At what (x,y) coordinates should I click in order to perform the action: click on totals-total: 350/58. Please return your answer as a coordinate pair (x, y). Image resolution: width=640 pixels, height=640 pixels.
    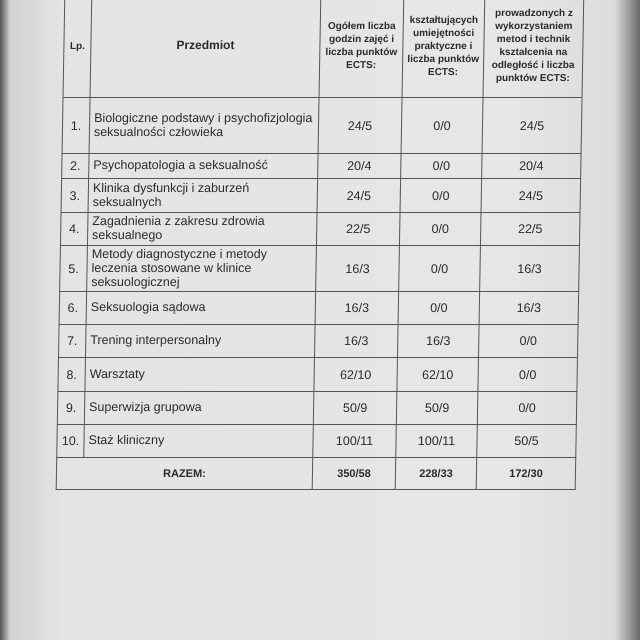
    Looking at the image, I should click on (354, 473).